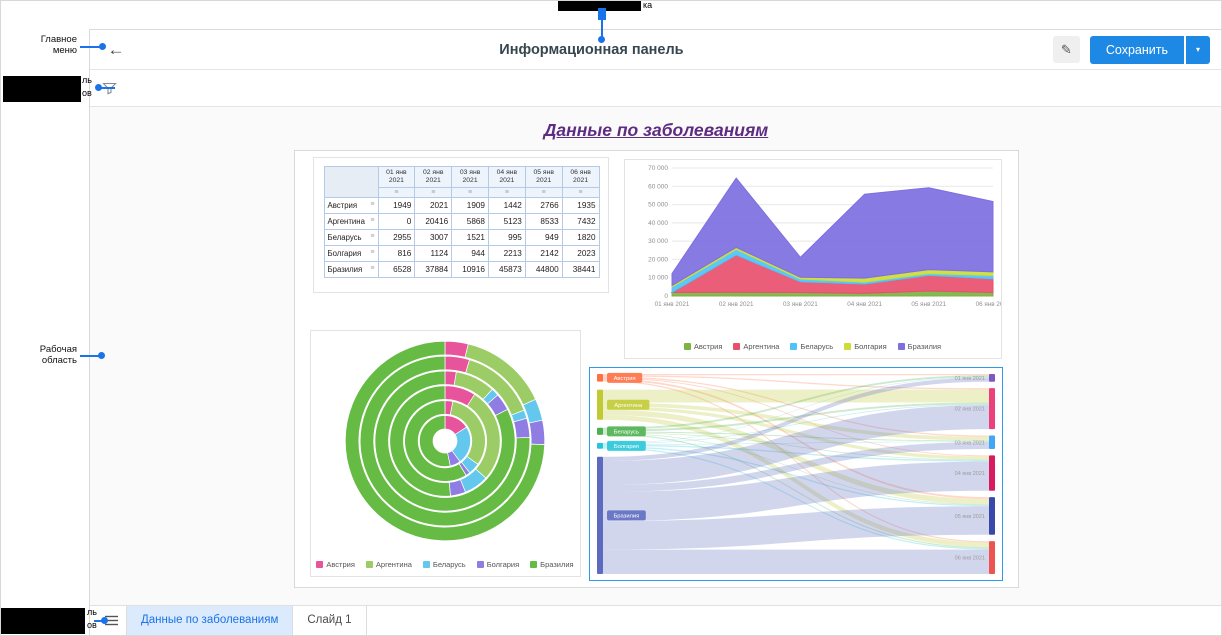 The image size is (1222, 636). Describe the element at coordinates (599, 6) in the screenshot. I see `redaction-box-top` at that location.